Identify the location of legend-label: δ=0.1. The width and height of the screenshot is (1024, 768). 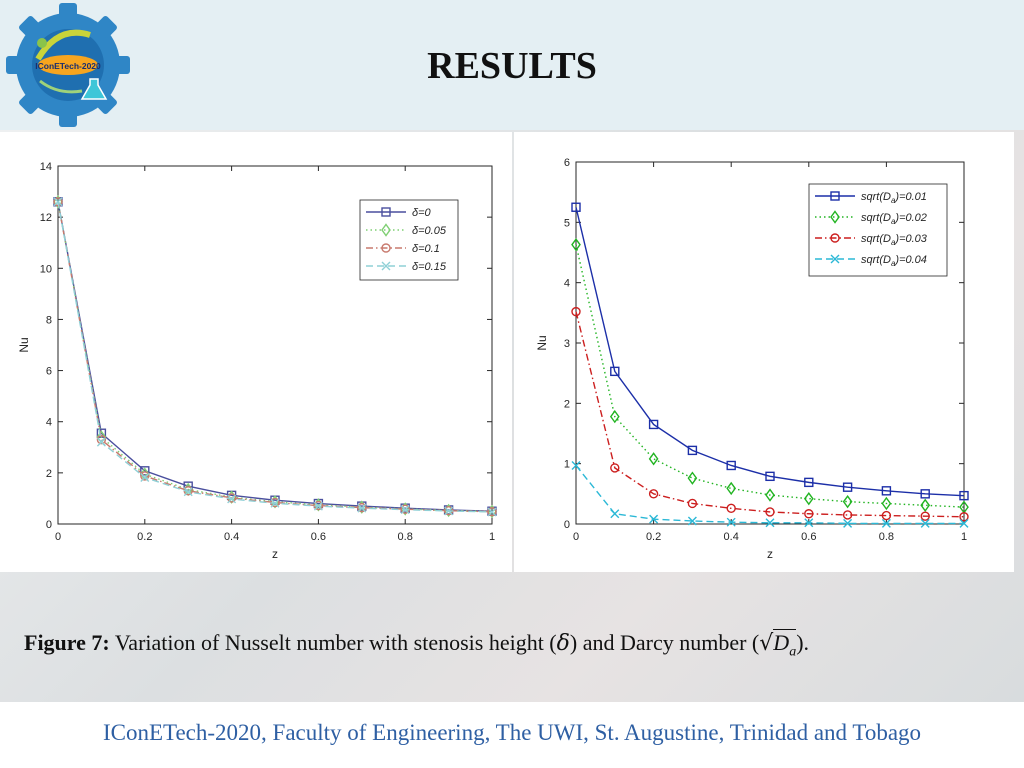
(426, 249).